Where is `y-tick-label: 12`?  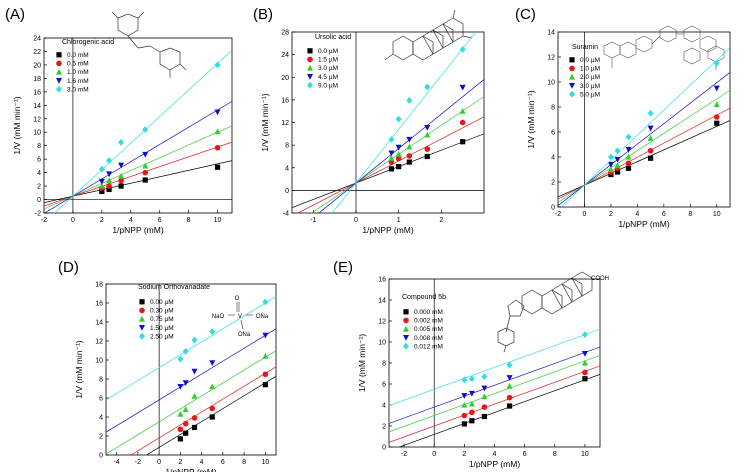 y-tick-label: 12 is located at coordinates (285, 123).